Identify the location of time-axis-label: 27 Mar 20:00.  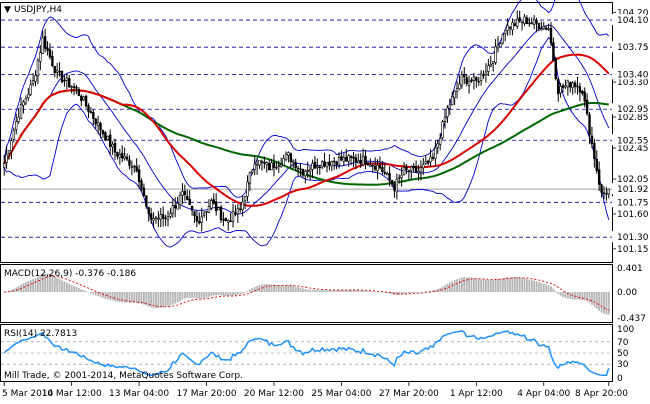
(409, 394).